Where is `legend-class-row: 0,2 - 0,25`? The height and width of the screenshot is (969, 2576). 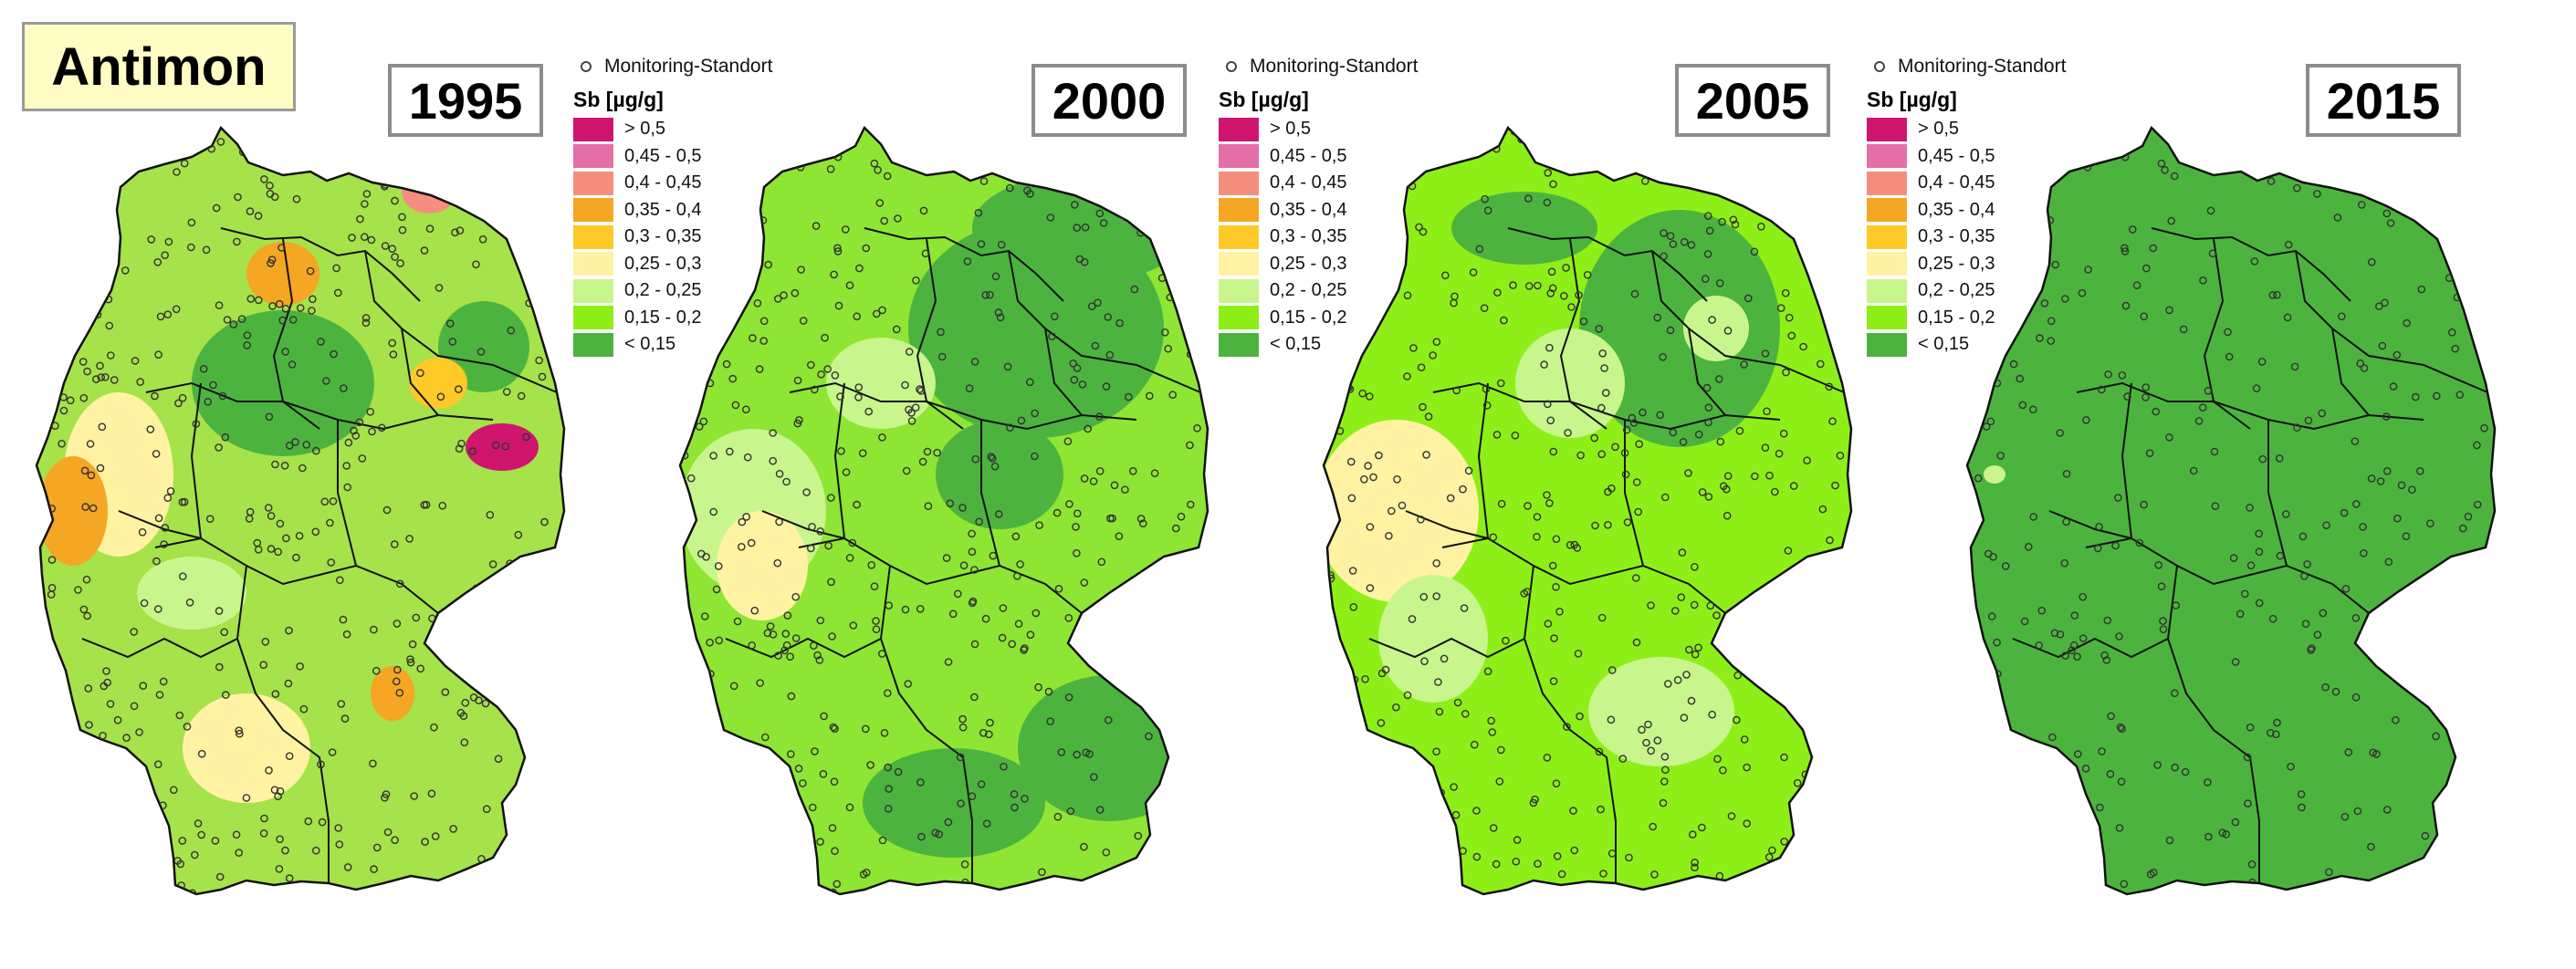
legend-class-row: 0,2 - 0,25 is located at coordinates (1346, 291).